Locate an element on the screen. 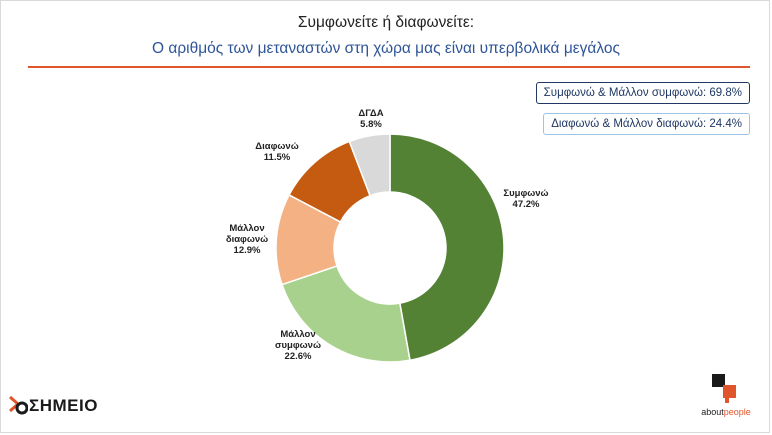  logo-text-people: people is located at coordinates (737, 412).